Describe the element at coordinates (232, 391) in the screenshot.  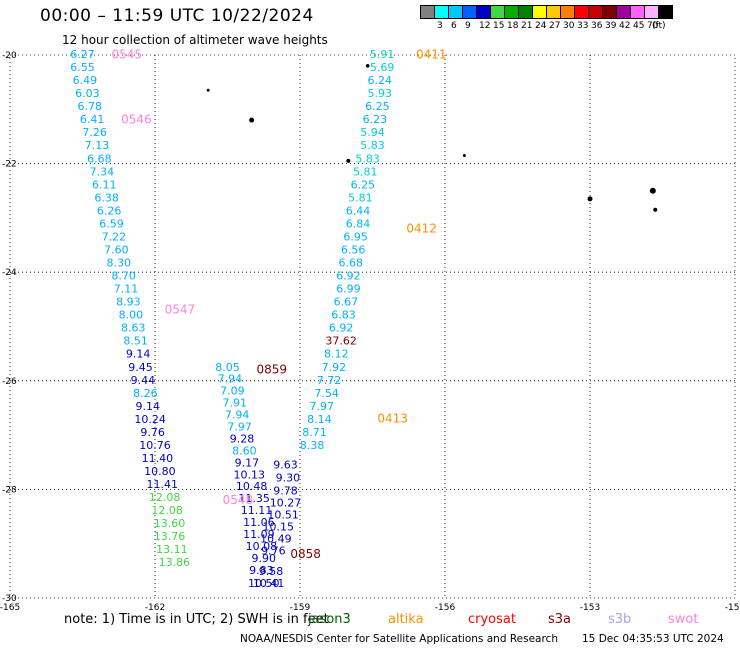
I see `wave-height-value: 7.09` at that location.